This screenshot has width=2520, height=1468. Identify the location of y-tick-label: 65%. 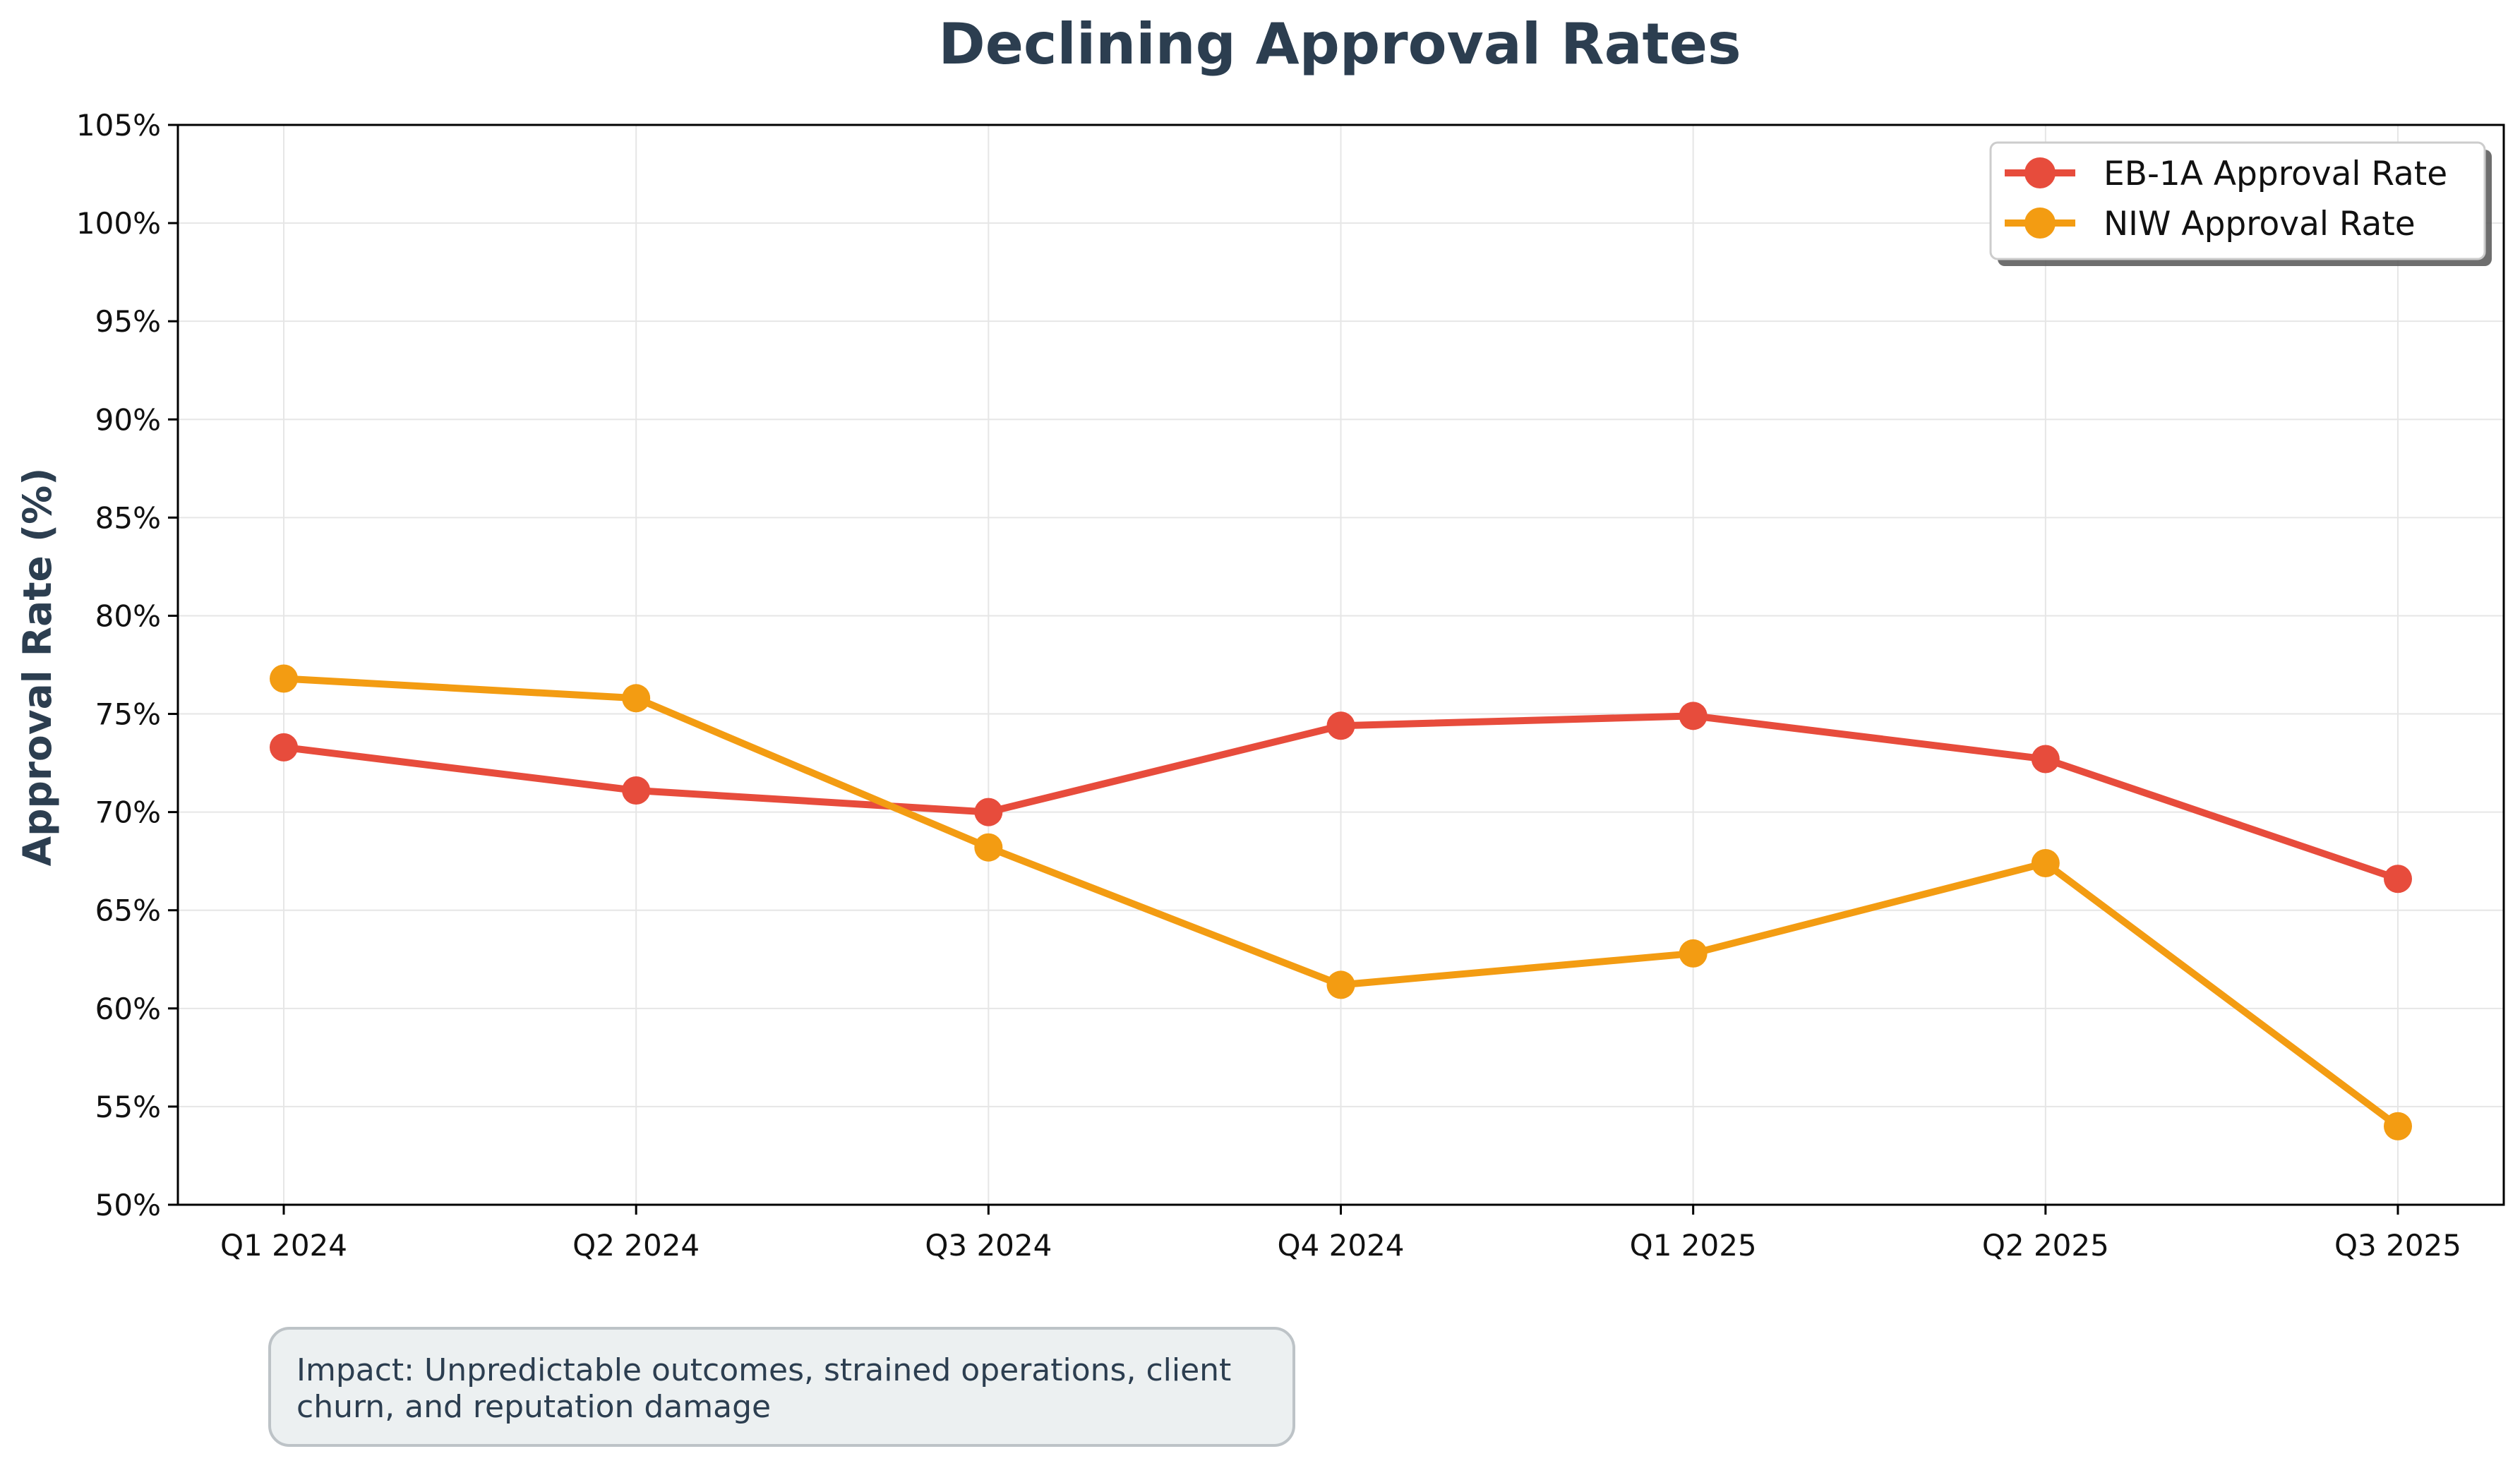
(128, 911).